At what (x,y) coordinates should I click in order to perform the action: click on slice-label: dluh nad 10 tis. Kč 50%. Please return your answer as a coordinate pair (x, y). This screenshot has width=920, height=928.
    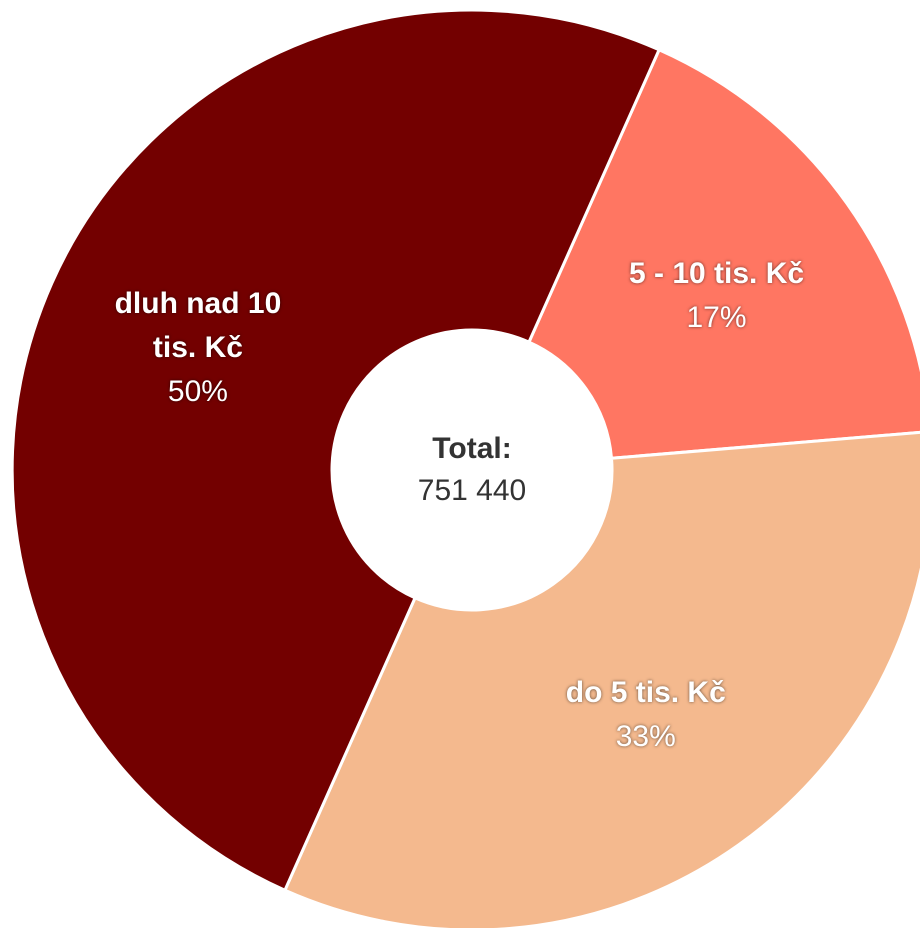
    Looking at the image, I should click on (198, 348).